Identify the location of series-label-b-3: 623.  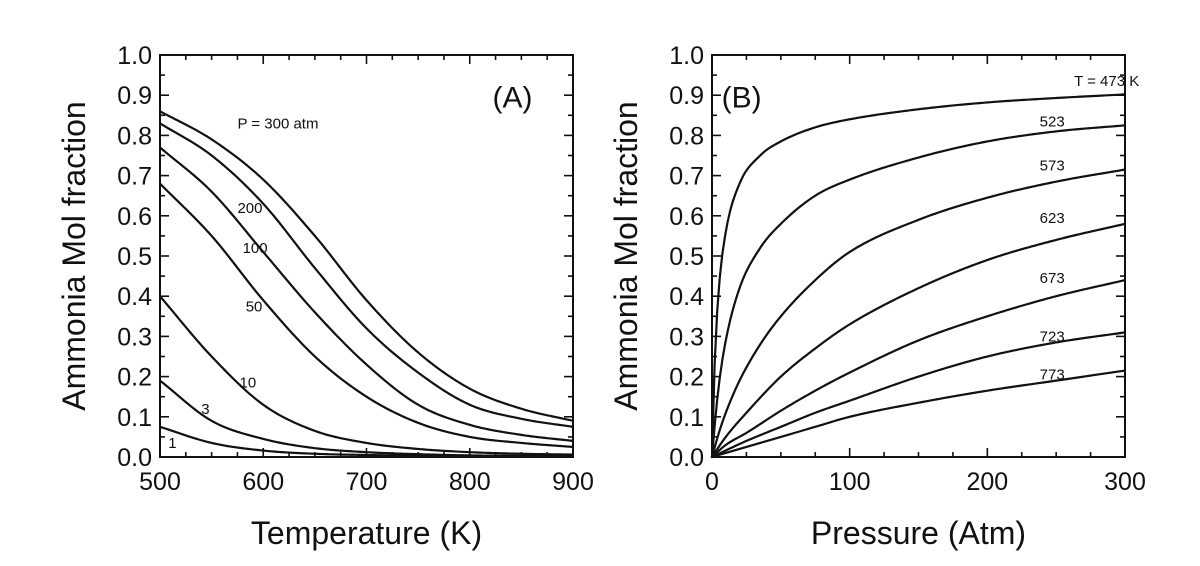
(1052, 218).